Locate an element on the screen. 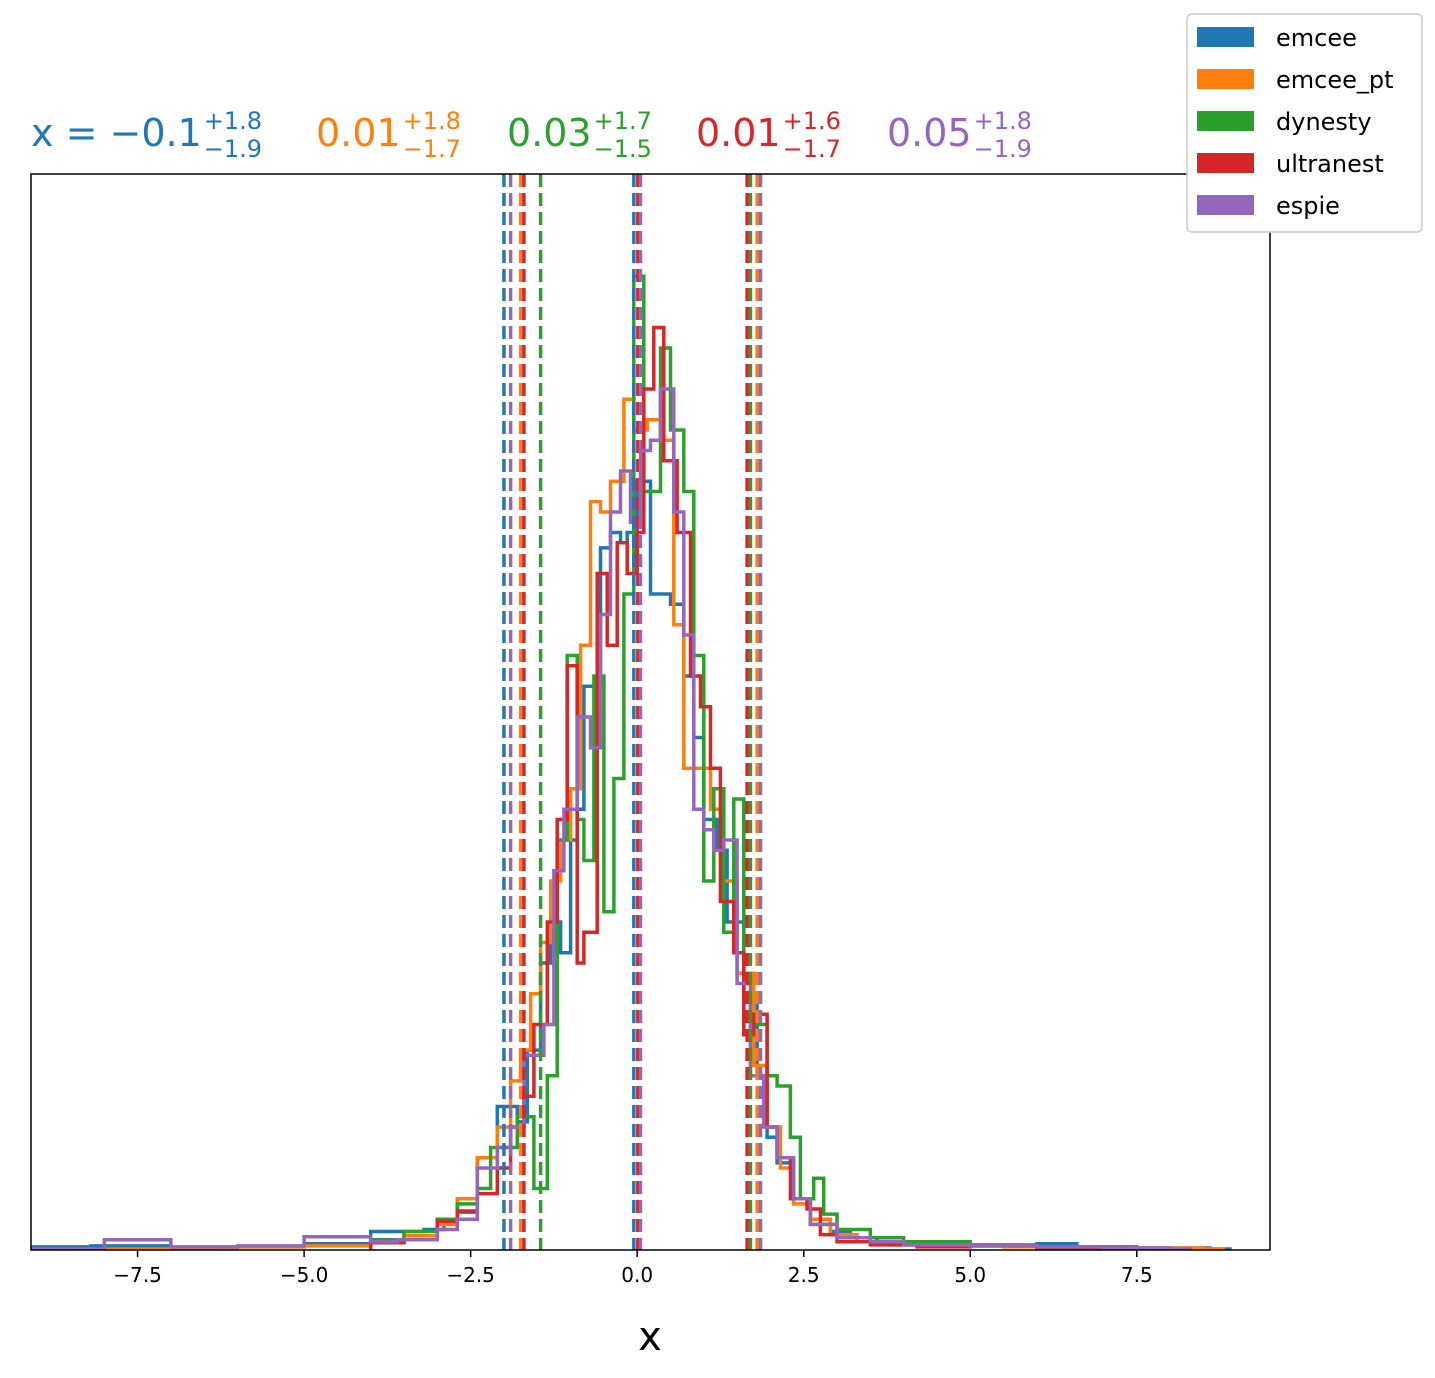 The height and width of the screenshot is (1378, 1435). x-tick-label: −5.0 is located at coordinates (304, 1275).